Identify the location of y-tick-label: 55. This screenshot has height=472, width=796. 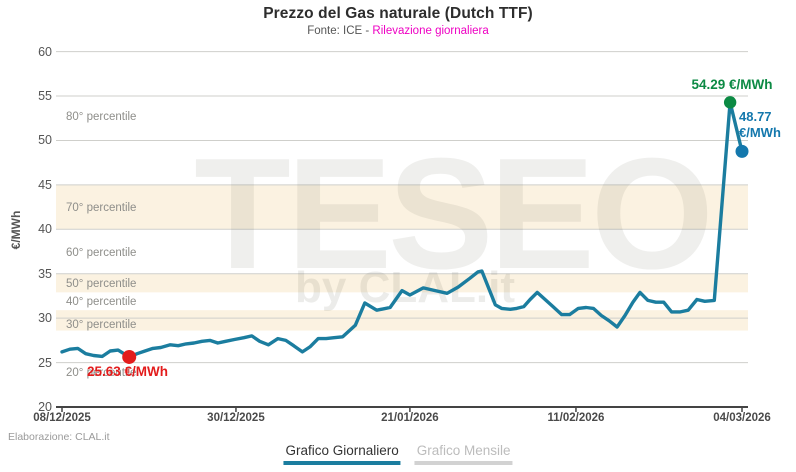
(45, 96).